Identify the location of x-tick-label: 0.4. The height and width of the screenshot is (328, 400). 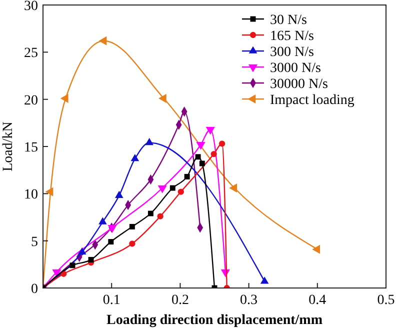
(317, 300).